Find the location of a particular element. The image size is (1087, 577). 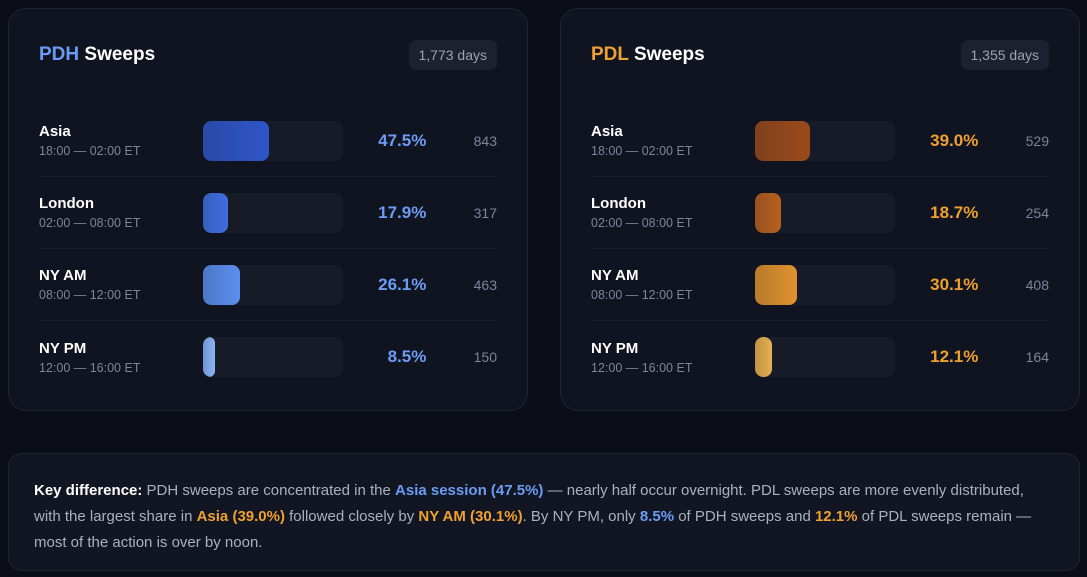

session-count: 408 is located at coordinates (1037, 284).